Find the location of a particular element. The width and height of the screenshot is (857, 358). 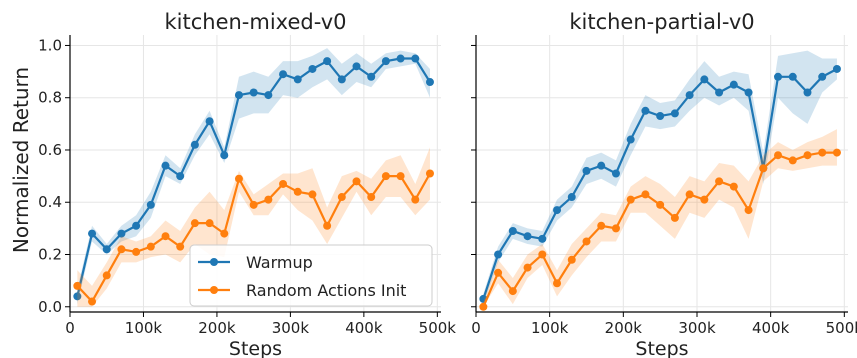

y-tick-label: 1.0 is located at coordinates (50, 45).